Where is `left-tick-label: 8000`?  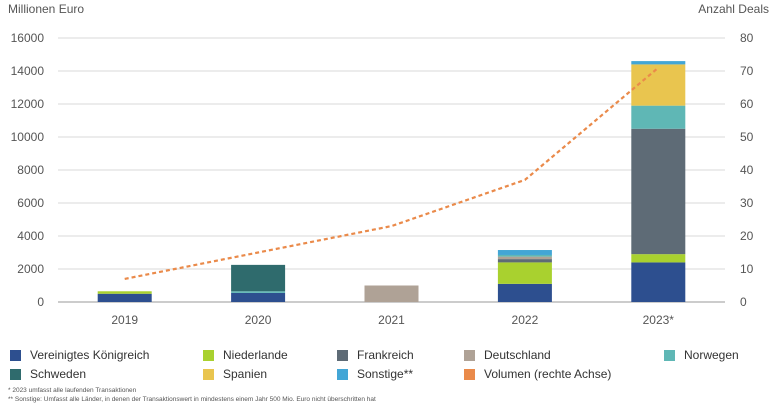
left-tick-label: 8000 is located at coordinates (30, 170).